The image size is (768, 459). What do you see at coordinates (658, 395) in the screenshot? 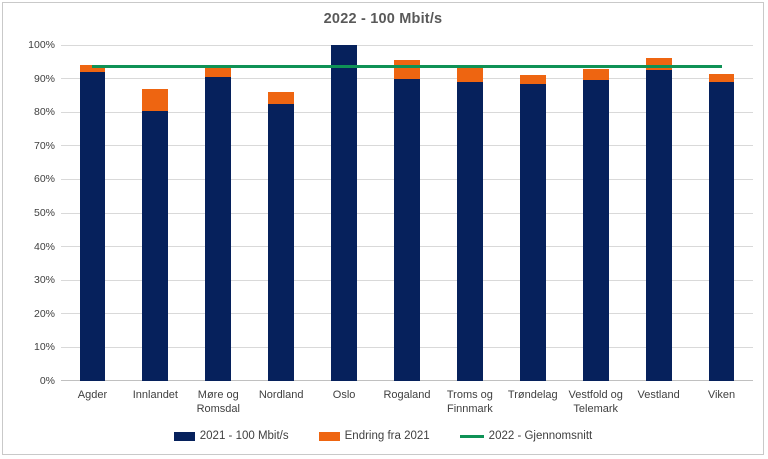
I see `category-label-vestland: Vestland` at bounding box center [658, 395].